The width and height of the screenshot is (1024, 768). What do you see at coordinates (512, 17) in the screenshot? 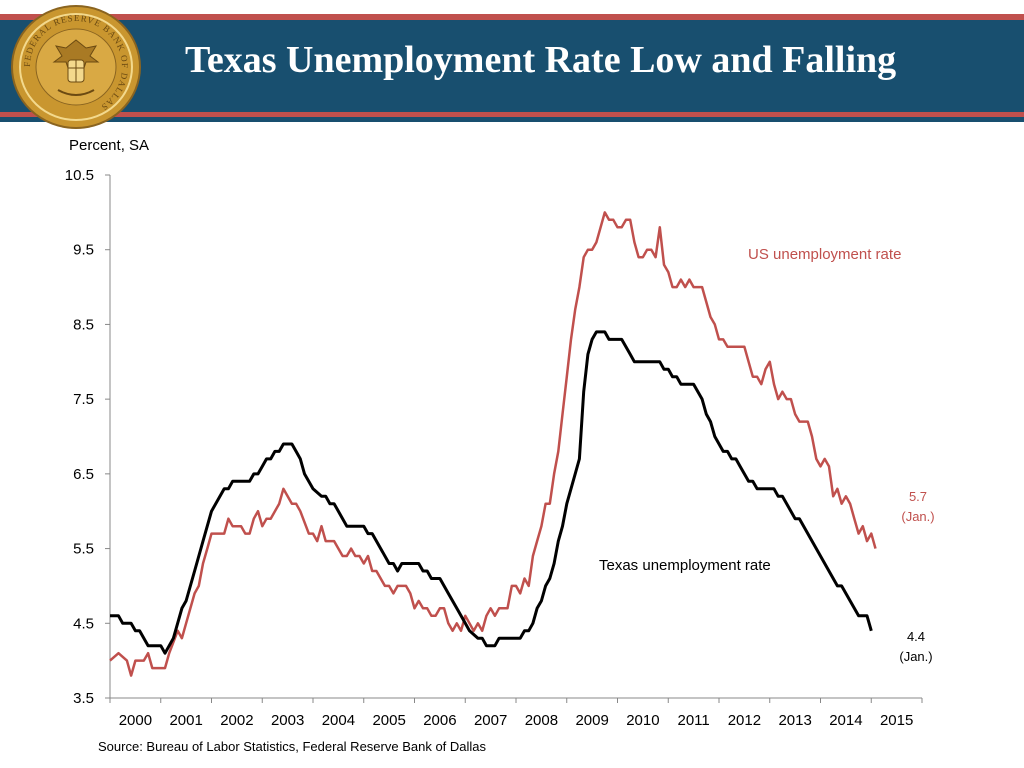
I see `header-stripe-top` at bounding box center [512, 17].